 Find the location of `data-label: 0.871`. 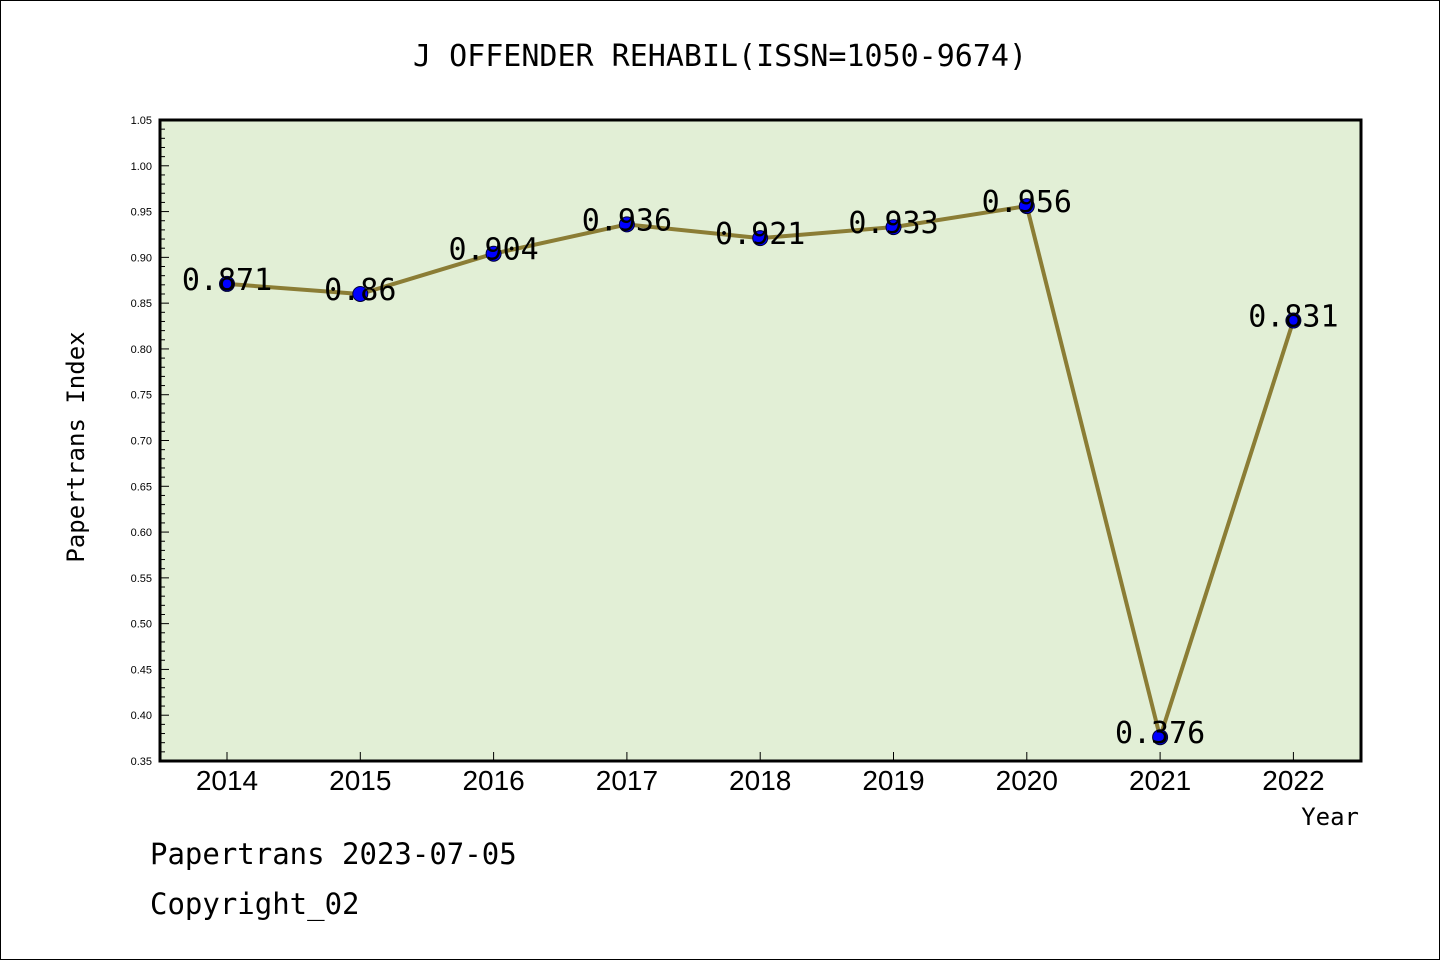

data-label: 0.871 is located at coordinates (227, 280).